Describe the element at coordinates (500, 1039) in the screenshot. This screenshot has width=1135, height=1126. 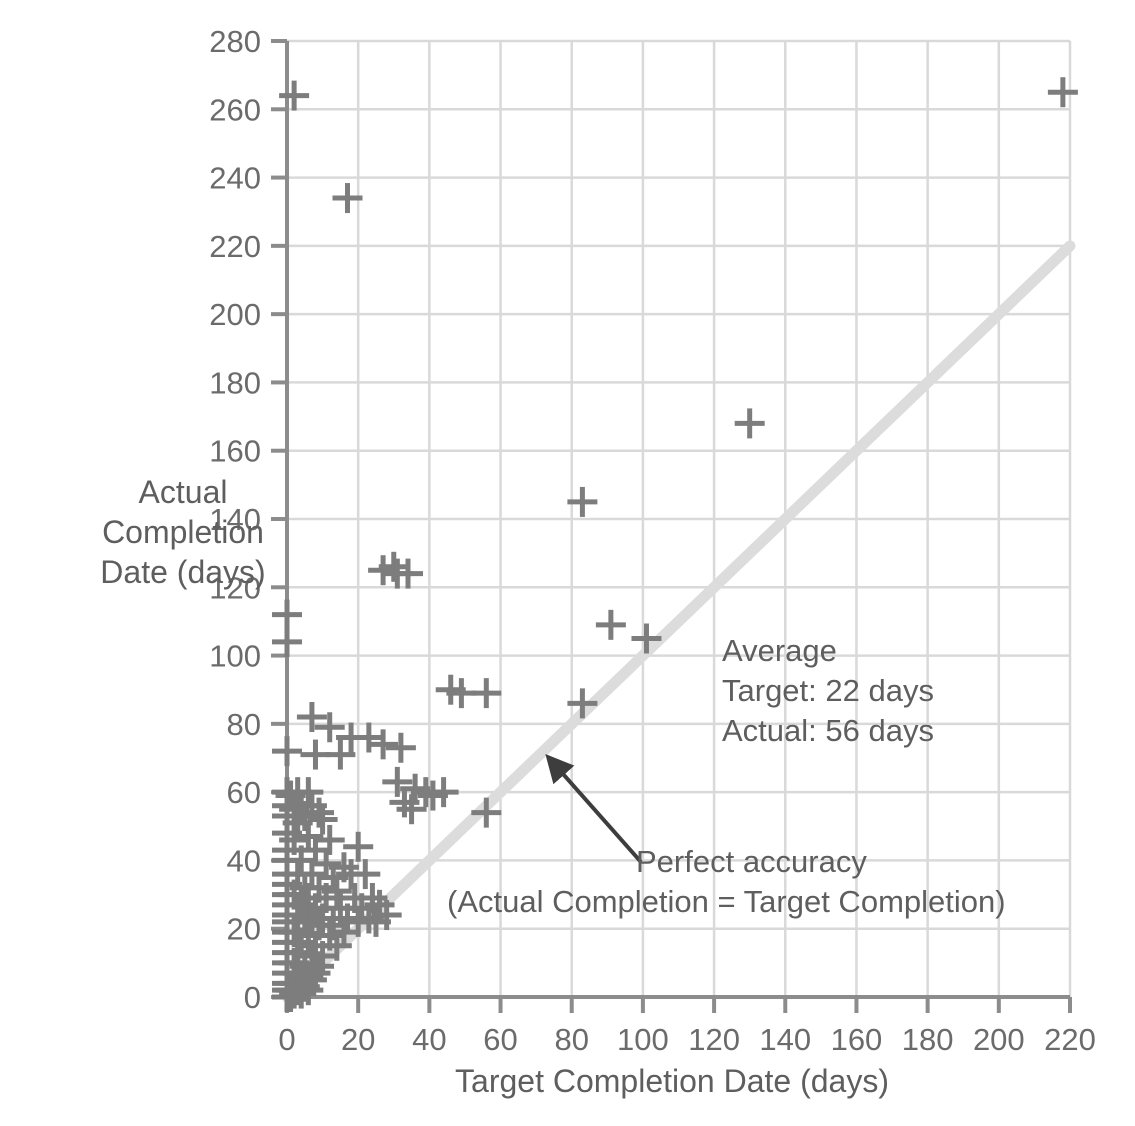
I see `x-tick-label: 60` at that location.